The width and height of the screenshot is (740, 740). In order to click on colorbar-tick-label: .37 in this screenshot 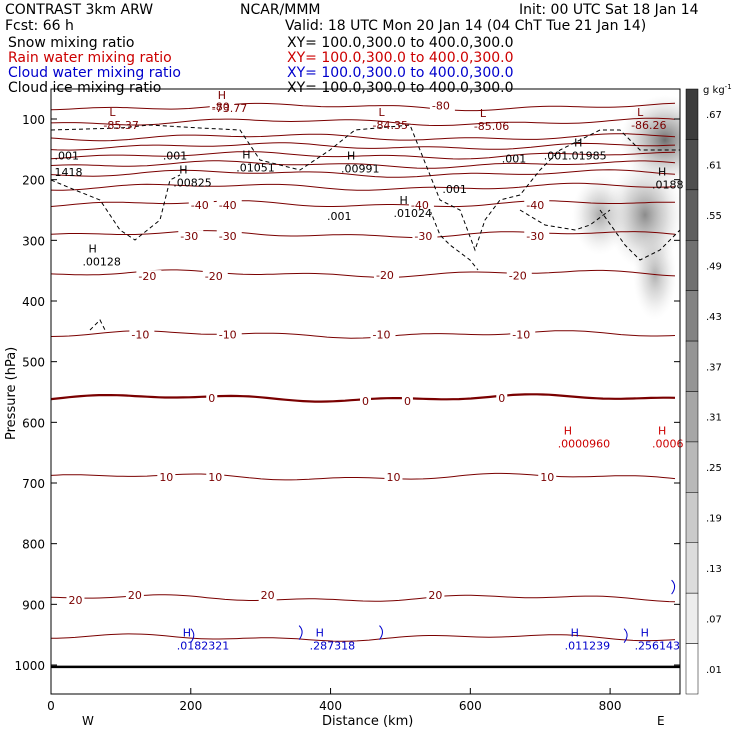, I will do `click(714, 367)`.